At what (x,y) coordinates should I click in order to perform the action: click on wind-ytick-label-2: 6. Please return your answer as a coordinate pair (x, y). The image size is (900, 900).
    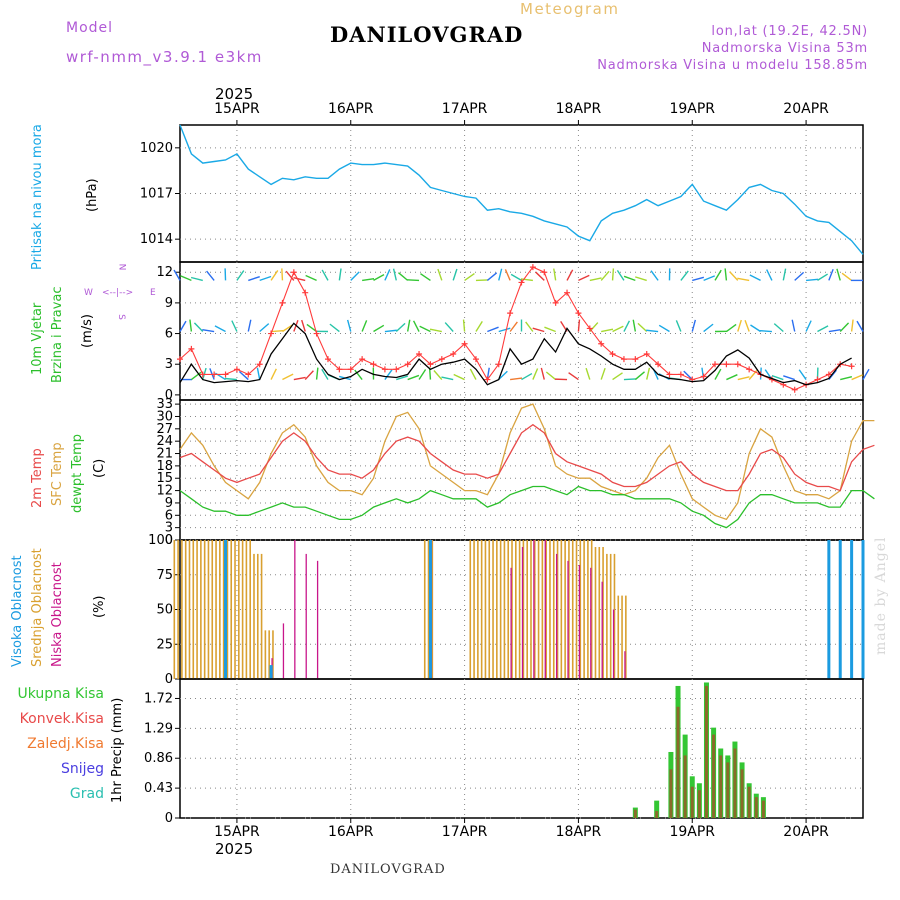
    Looking at the image, I should click on (169, 334).